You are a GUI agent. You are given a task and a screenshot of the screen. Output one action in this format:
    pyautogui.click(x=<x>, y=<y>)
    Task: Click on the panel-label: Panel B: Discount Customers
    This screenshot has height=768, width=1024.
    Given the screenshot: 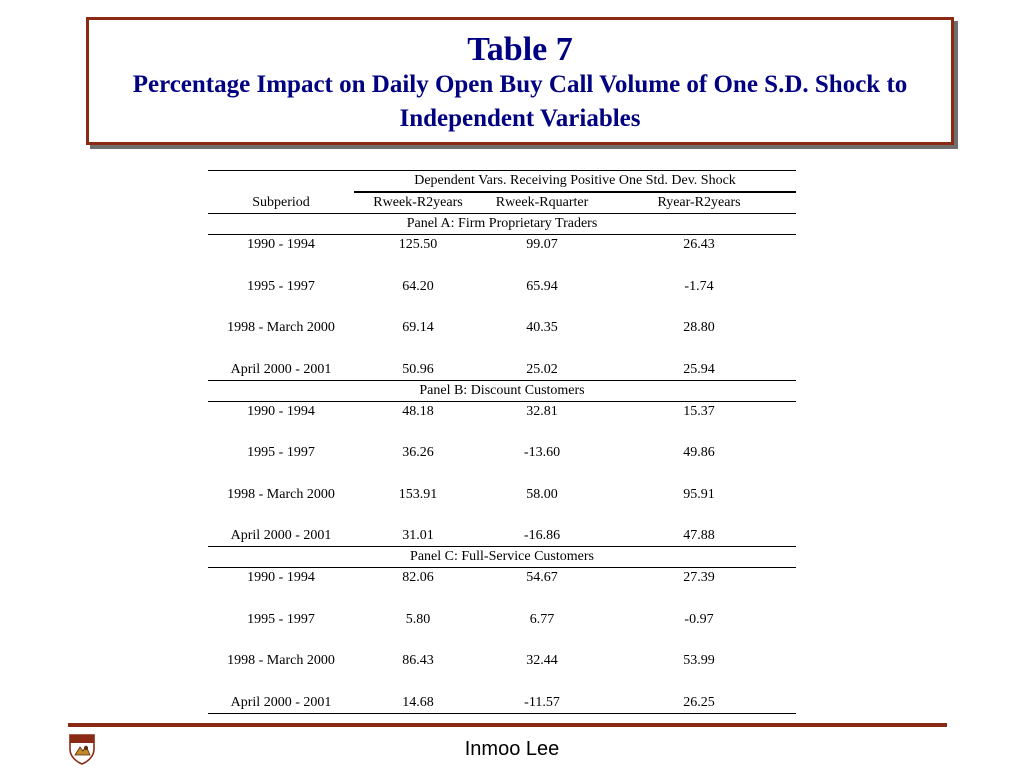 What is the action you would take?
    pyautogui.click(x=502, y=390)
    